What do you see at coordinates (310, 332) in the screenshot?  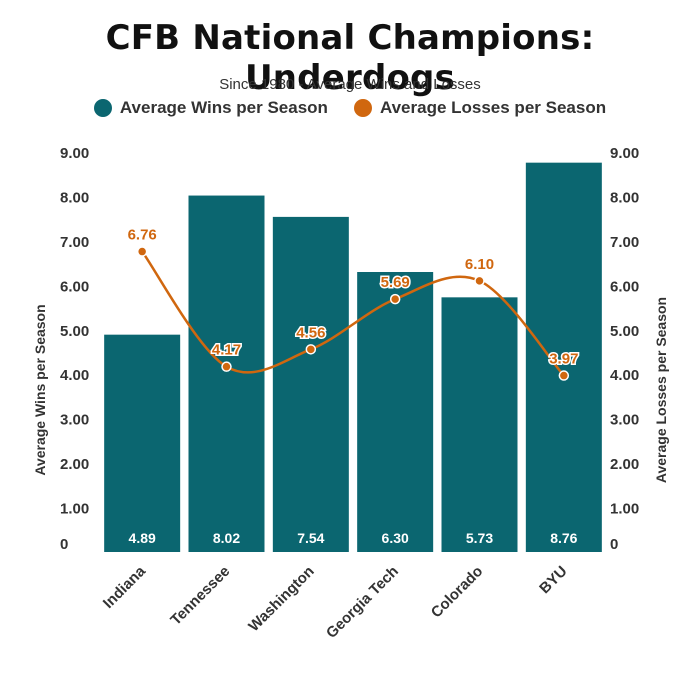 I see `losses-value-label: 4.56` at bounding box center [310, 332].